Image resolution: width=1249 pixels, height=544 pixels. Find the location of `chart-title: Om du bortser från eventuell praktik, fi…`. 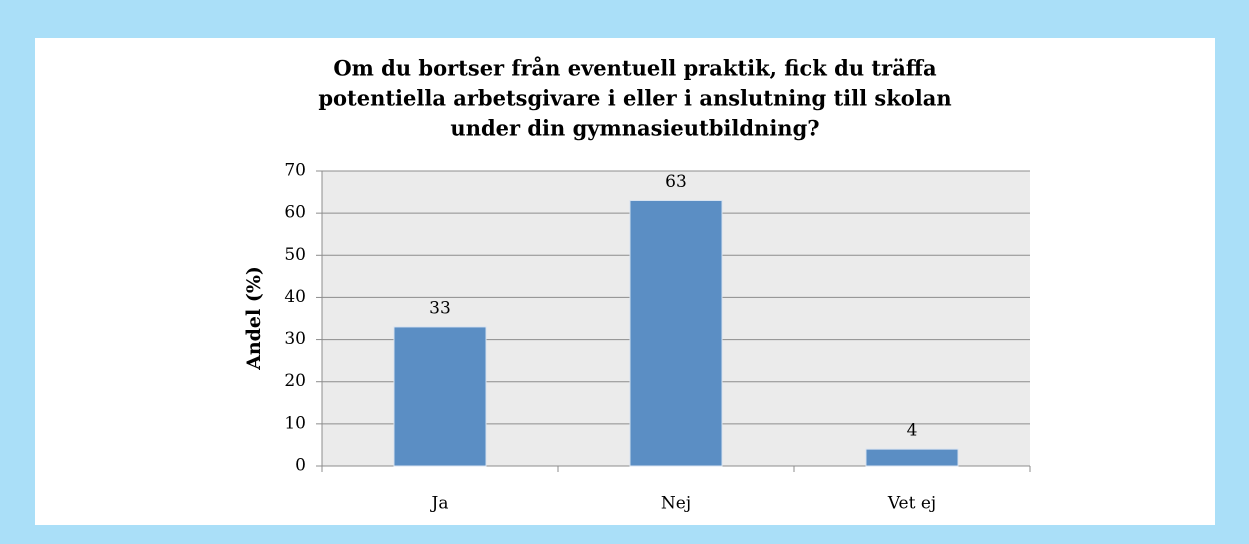

chart-title: Om du bortser från eventuell praktik, fi… is located at coordinates (635, 68).